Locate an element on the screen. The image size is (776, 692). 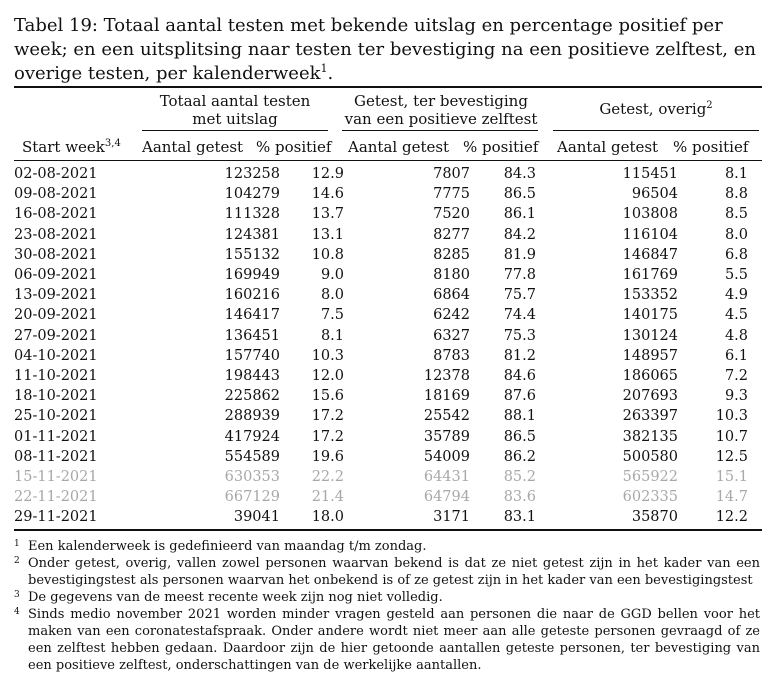
other-pct-cell: 9.3 is located at coordinates (736, 396).